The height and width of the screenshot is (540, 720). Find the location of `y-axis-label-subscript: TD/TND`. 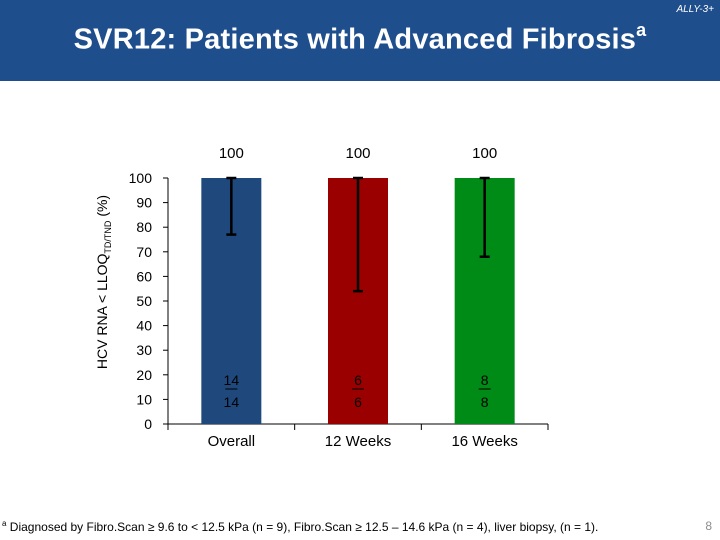

y-axis-label-subscript: TD/TND is located at coordinates (108, 236).